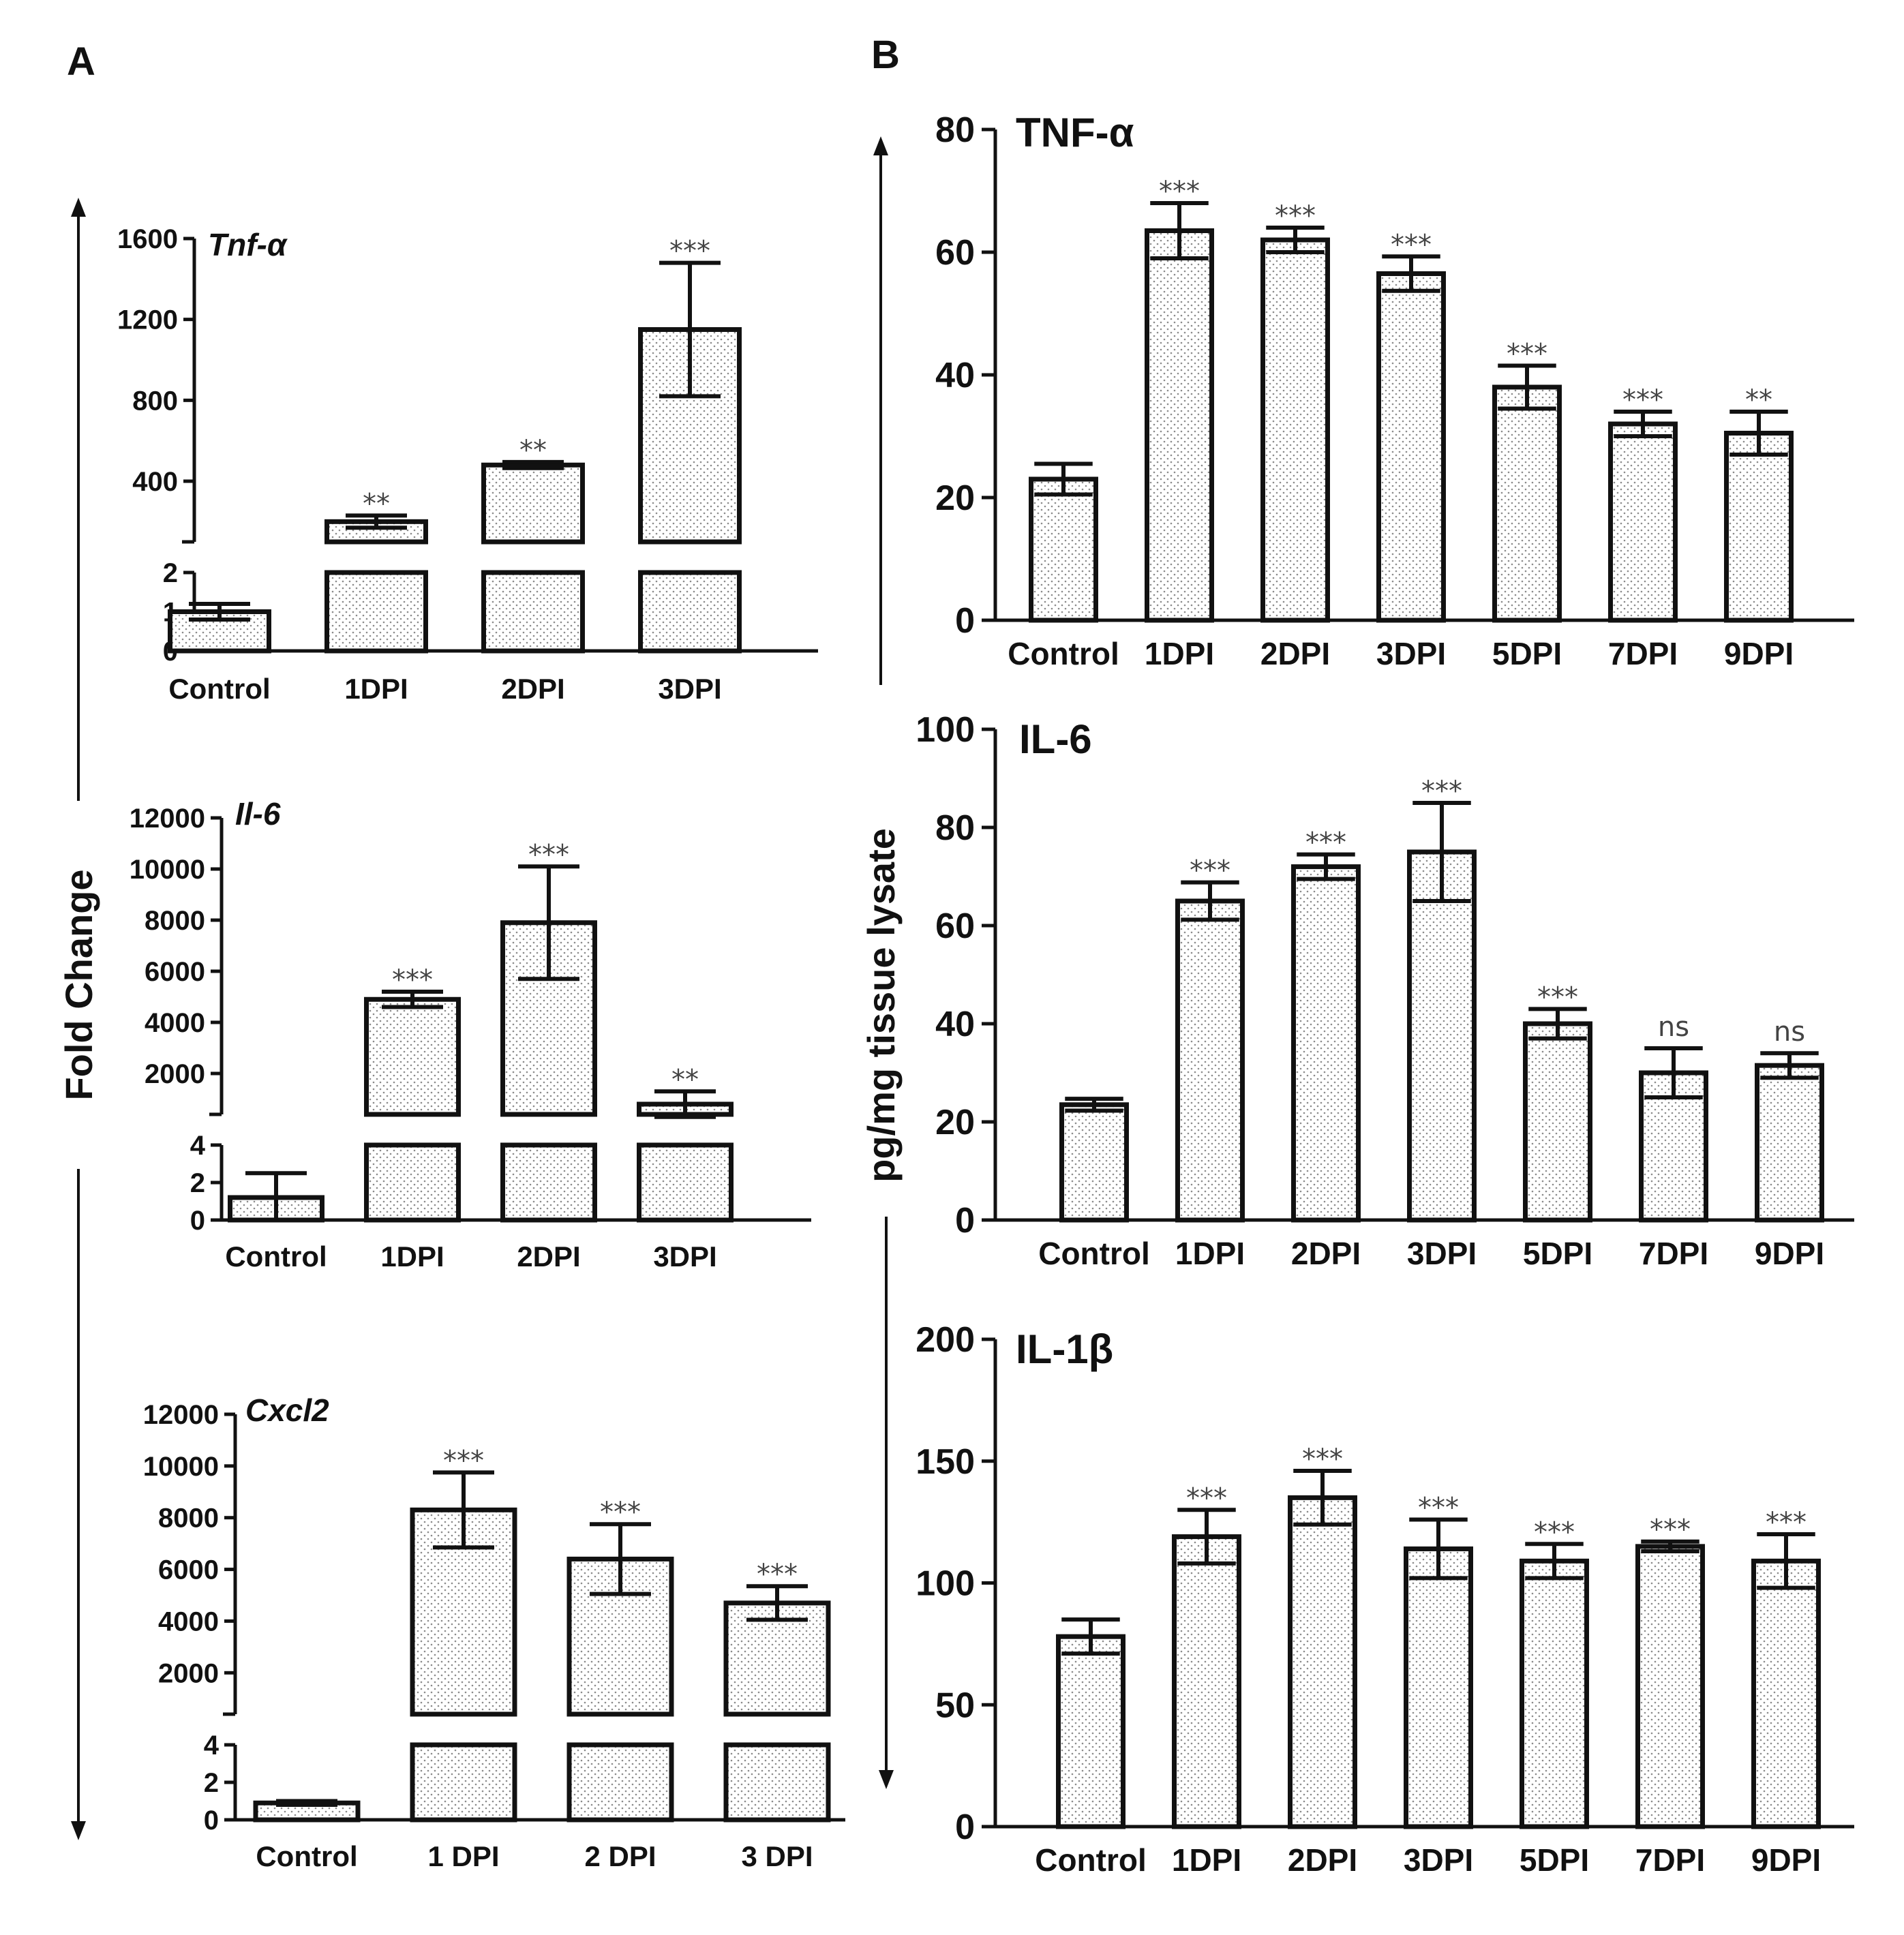 This screenshot has height=1935, width=1904. What do you see at coordinates (188, 1621) in the screenshot?
I see `y-tick-label: 4000` at bounding box center [188, 1621].